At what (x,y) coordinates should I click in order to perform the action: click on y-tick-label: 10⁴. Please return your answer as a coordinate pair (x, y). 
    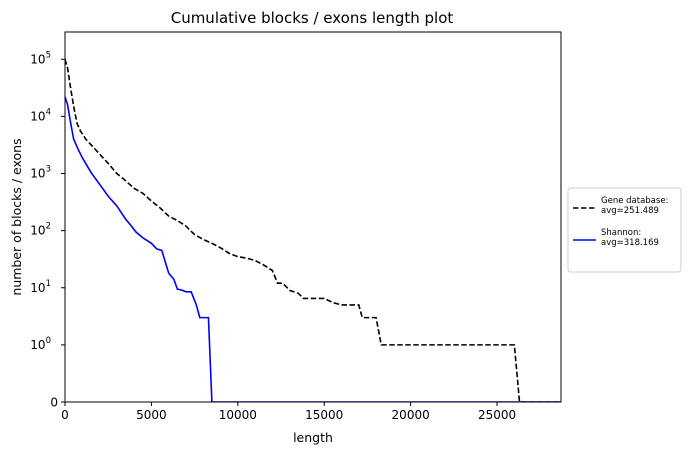
    Looking at the image, I should click on (40, 115).